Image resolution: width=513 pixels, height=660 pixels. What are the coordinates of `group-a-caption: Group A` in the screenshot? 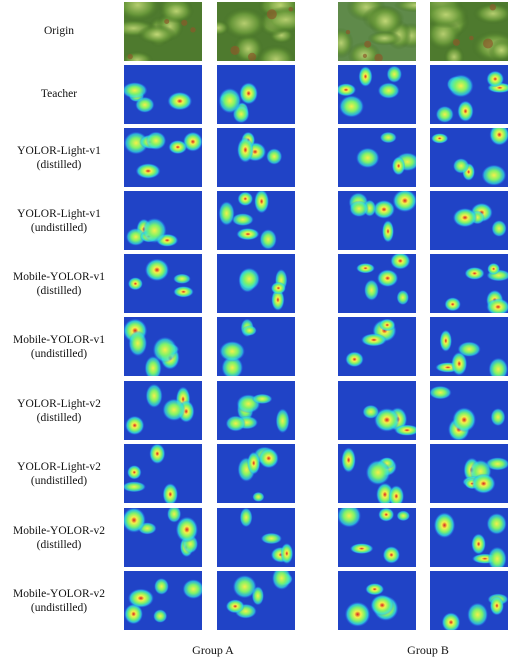 It's located at (213, 650).